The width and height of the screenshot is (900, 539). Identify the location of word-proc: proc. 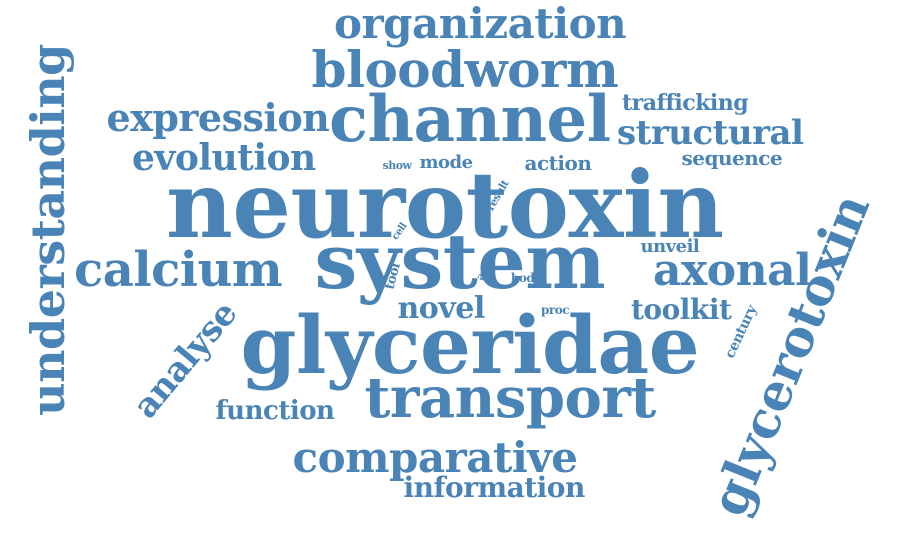
(555, 310).